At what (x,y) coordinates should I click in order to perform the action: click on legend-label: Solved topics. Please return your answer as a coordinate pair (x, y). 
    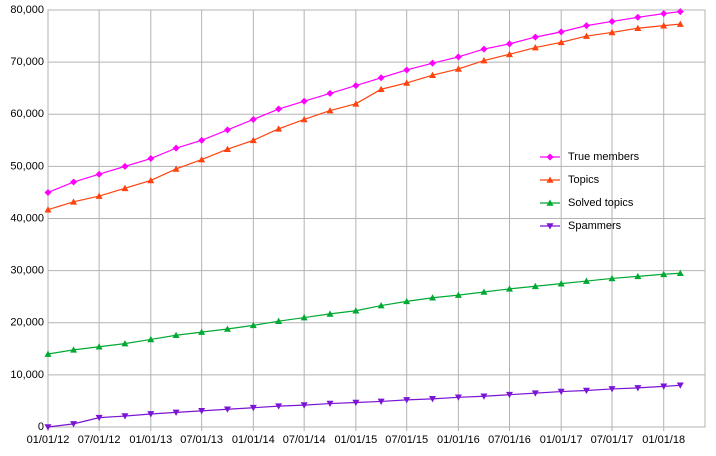
    Looking at the image, I should click on (601, 203).